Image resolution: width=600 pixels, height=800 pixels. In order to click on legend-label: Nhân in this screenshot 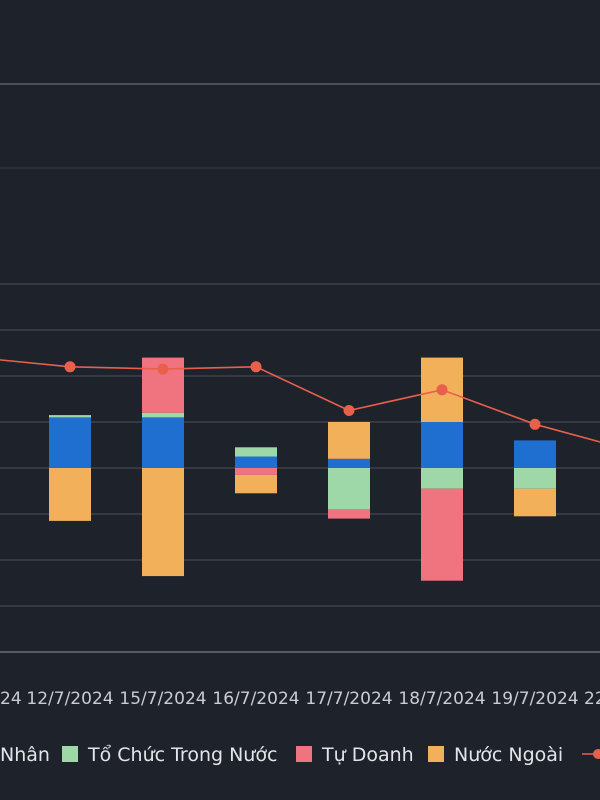, I will do `click(25, 755)`.